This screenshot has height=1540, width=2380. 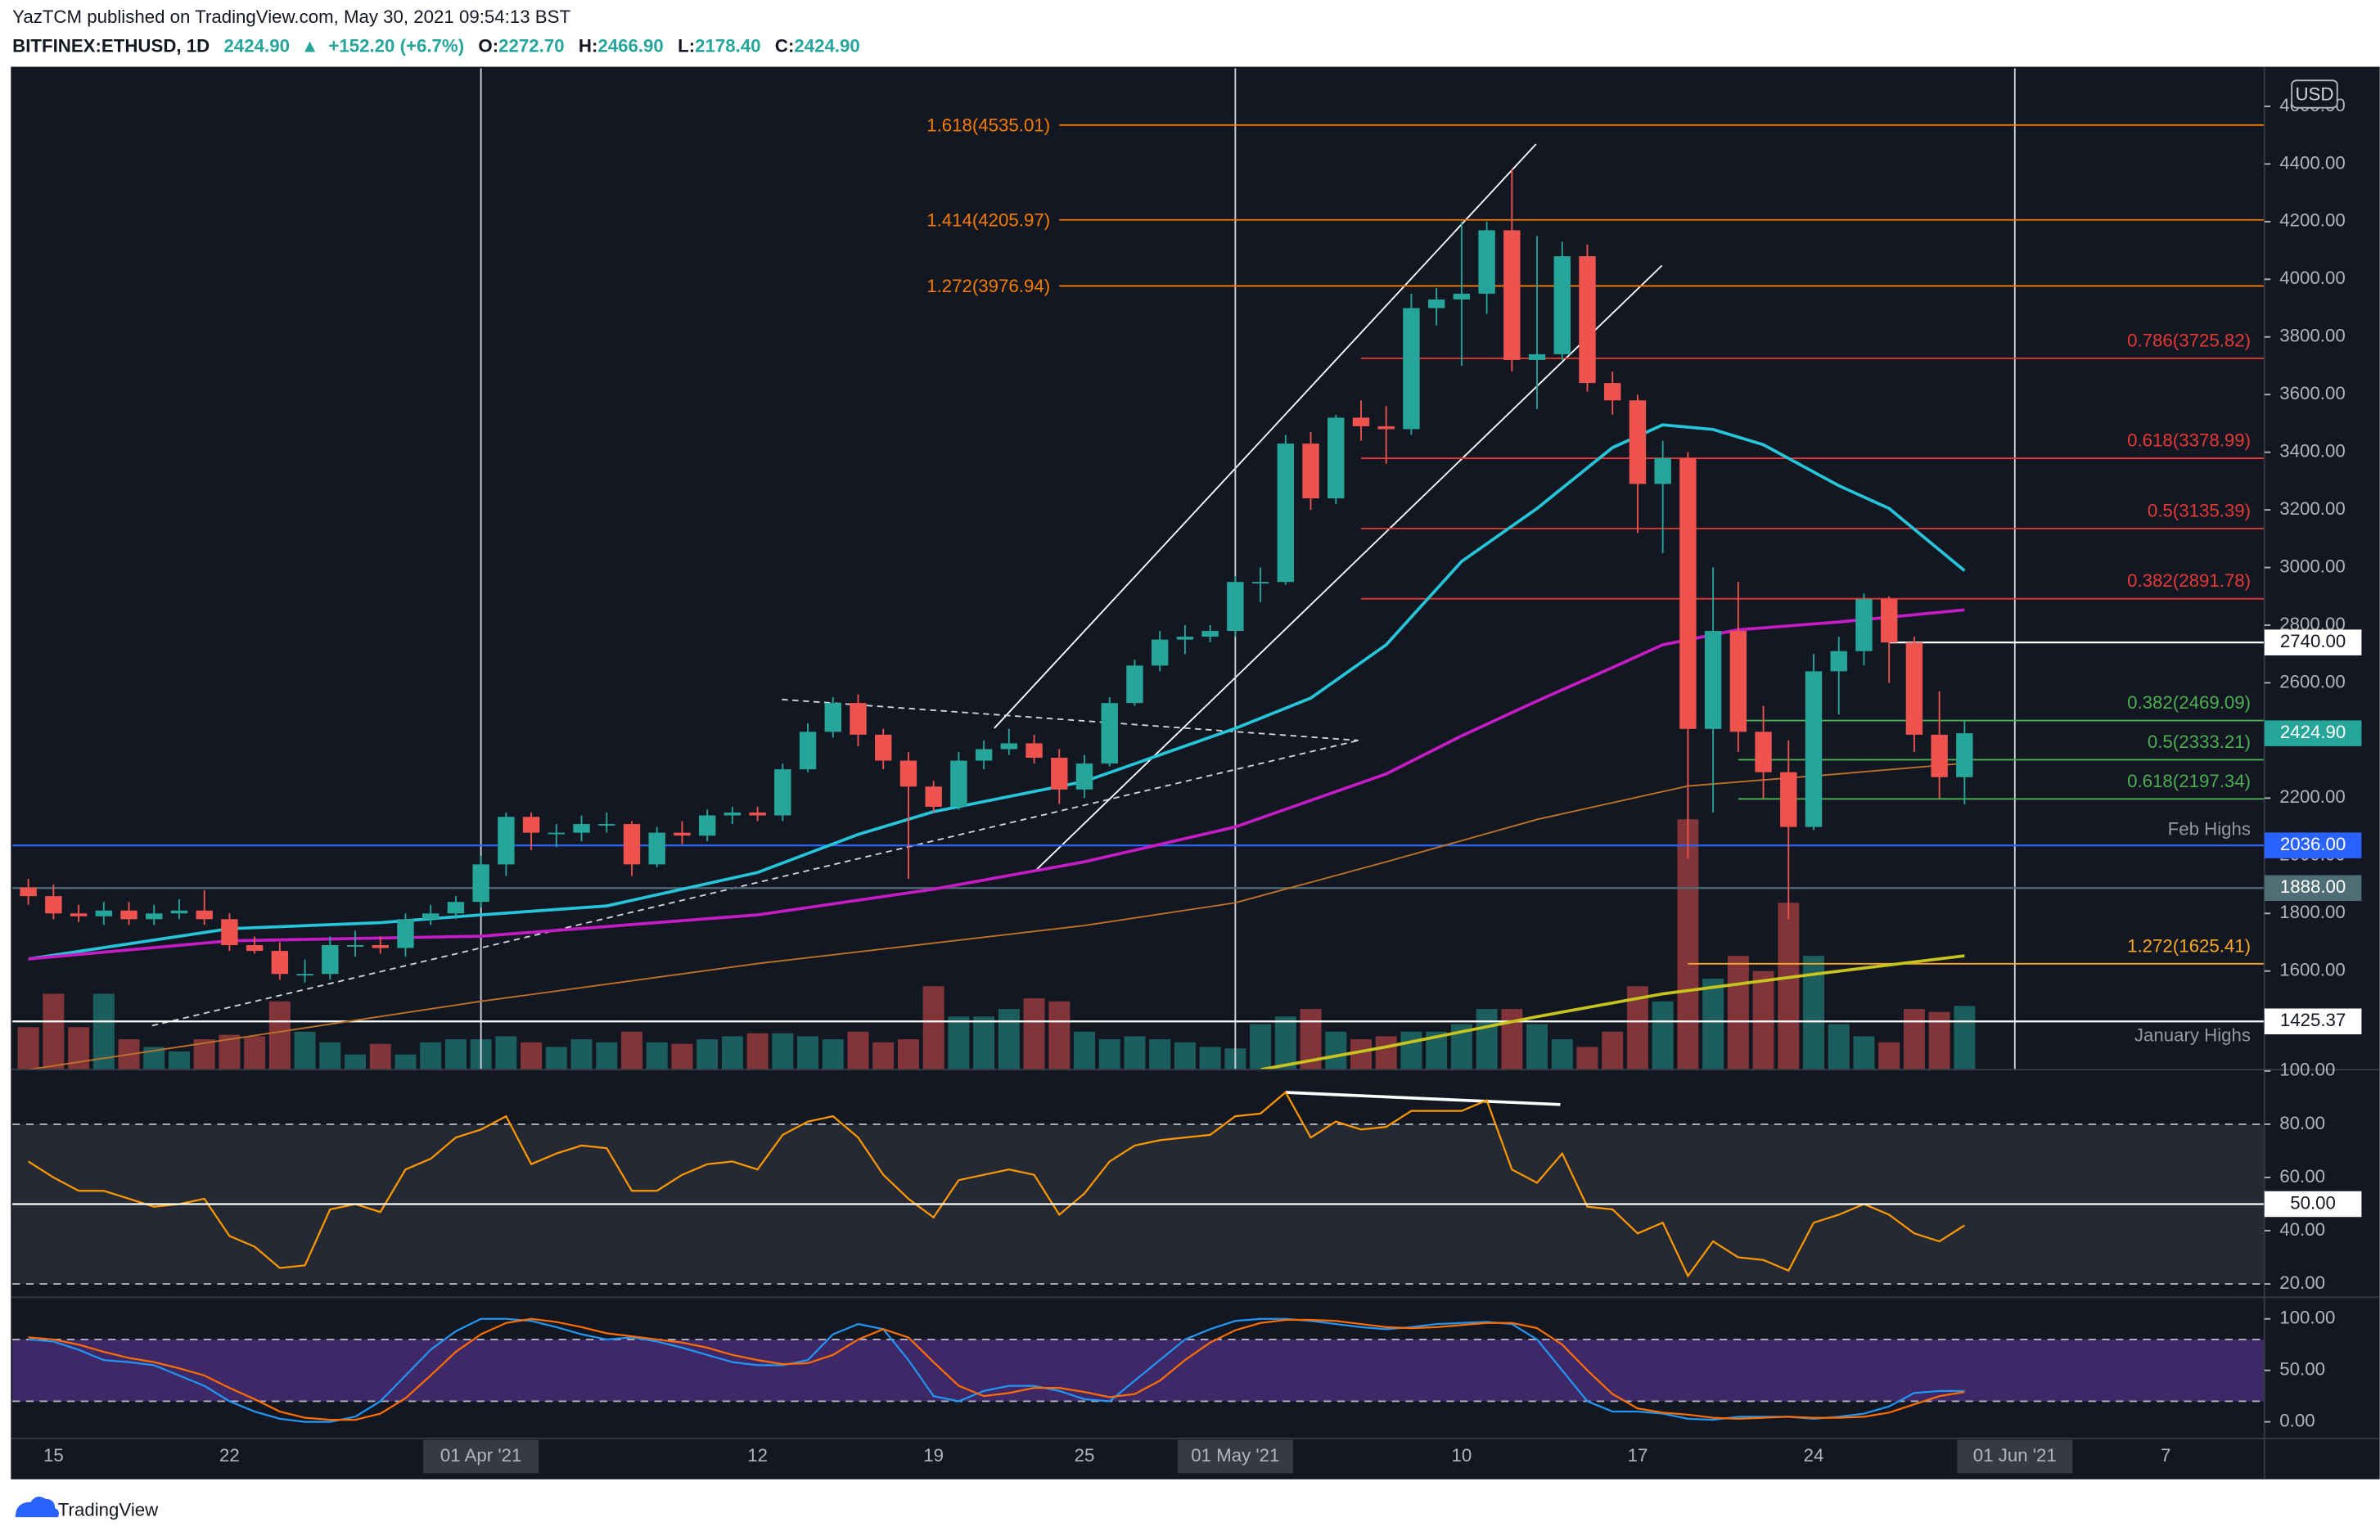 I want to click on y-tick-label: 2200.00, so click(x=2312, y=796).